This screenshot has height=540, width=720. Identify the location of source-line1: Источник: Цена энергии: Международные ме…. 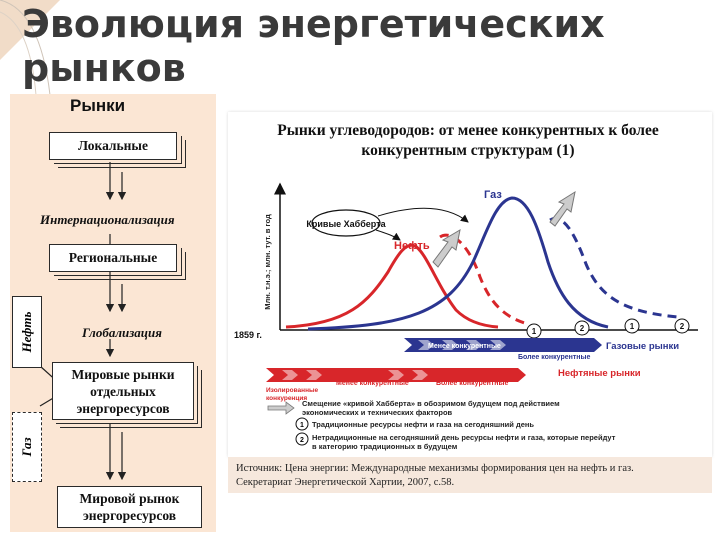
(435, 468).